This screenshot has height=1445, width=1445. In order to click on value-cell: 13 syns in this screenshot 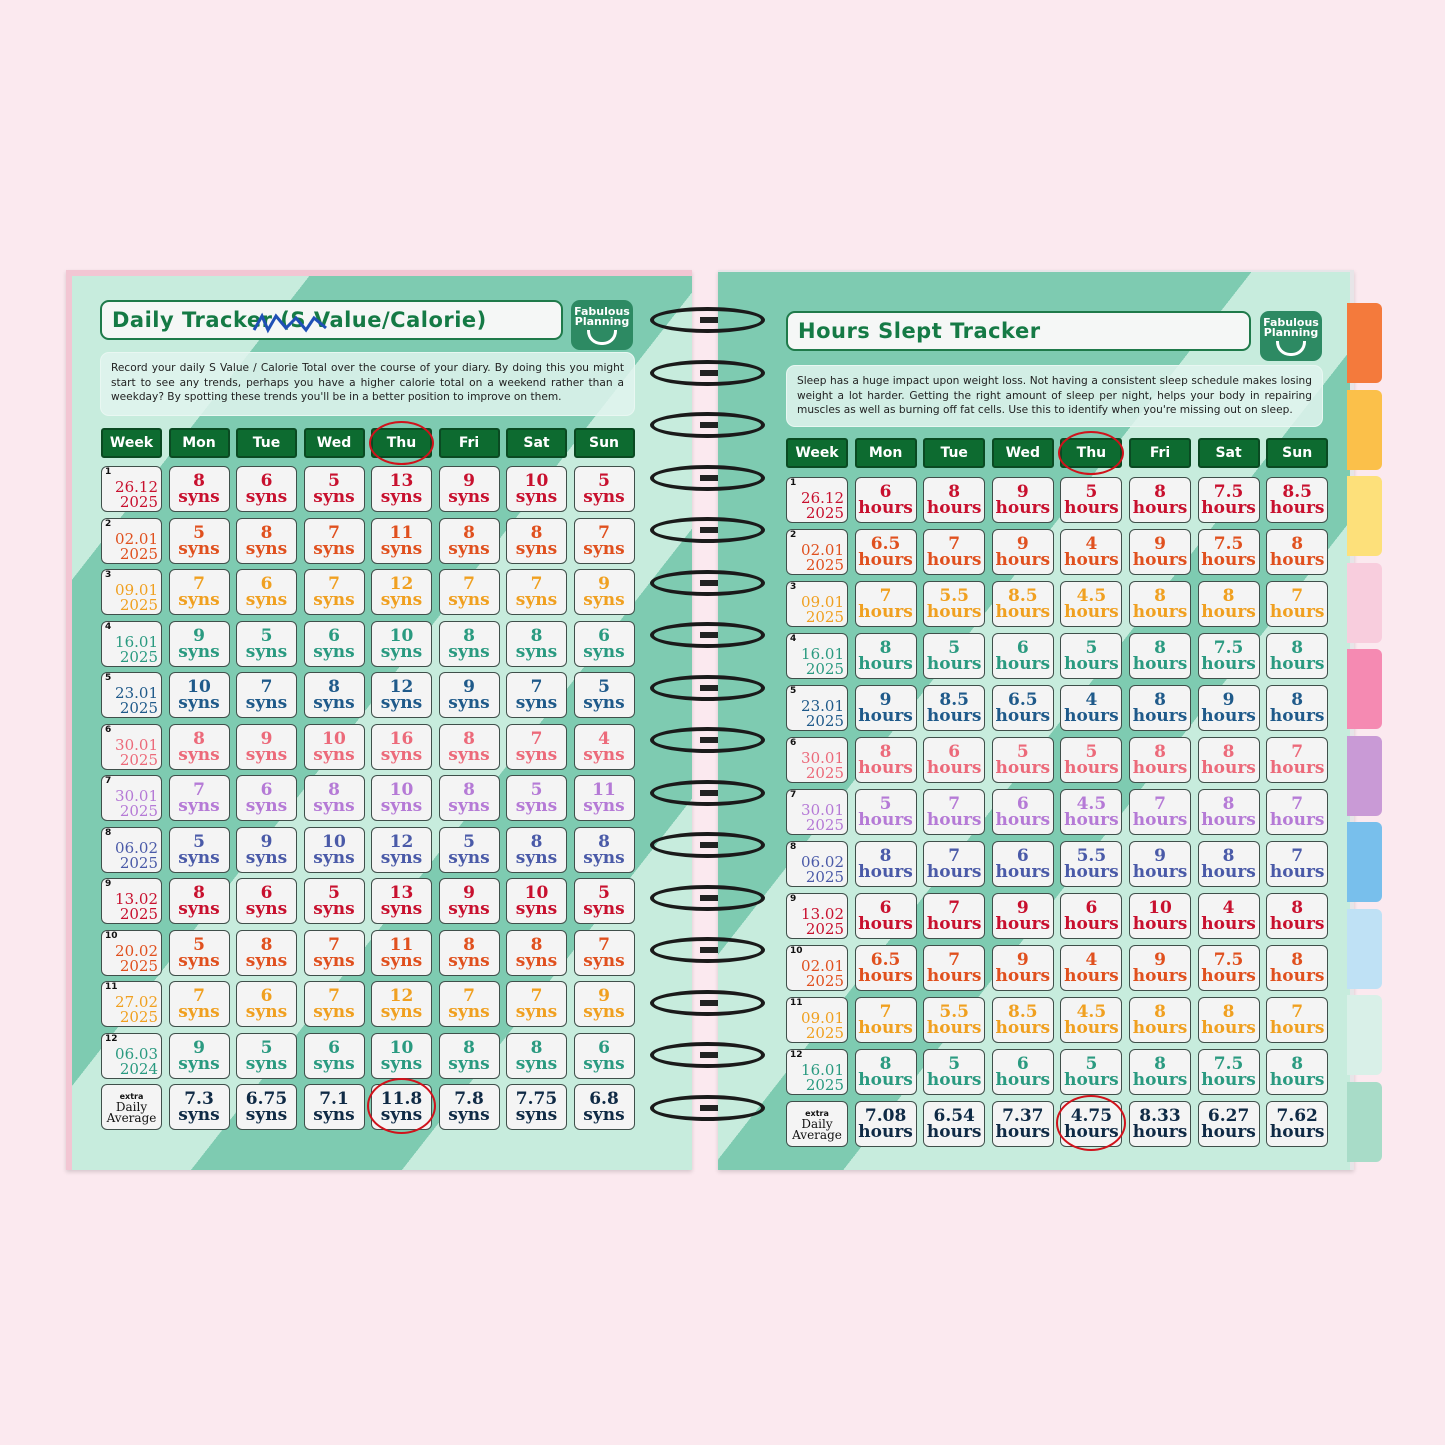, I will do `click(401, 901)`.